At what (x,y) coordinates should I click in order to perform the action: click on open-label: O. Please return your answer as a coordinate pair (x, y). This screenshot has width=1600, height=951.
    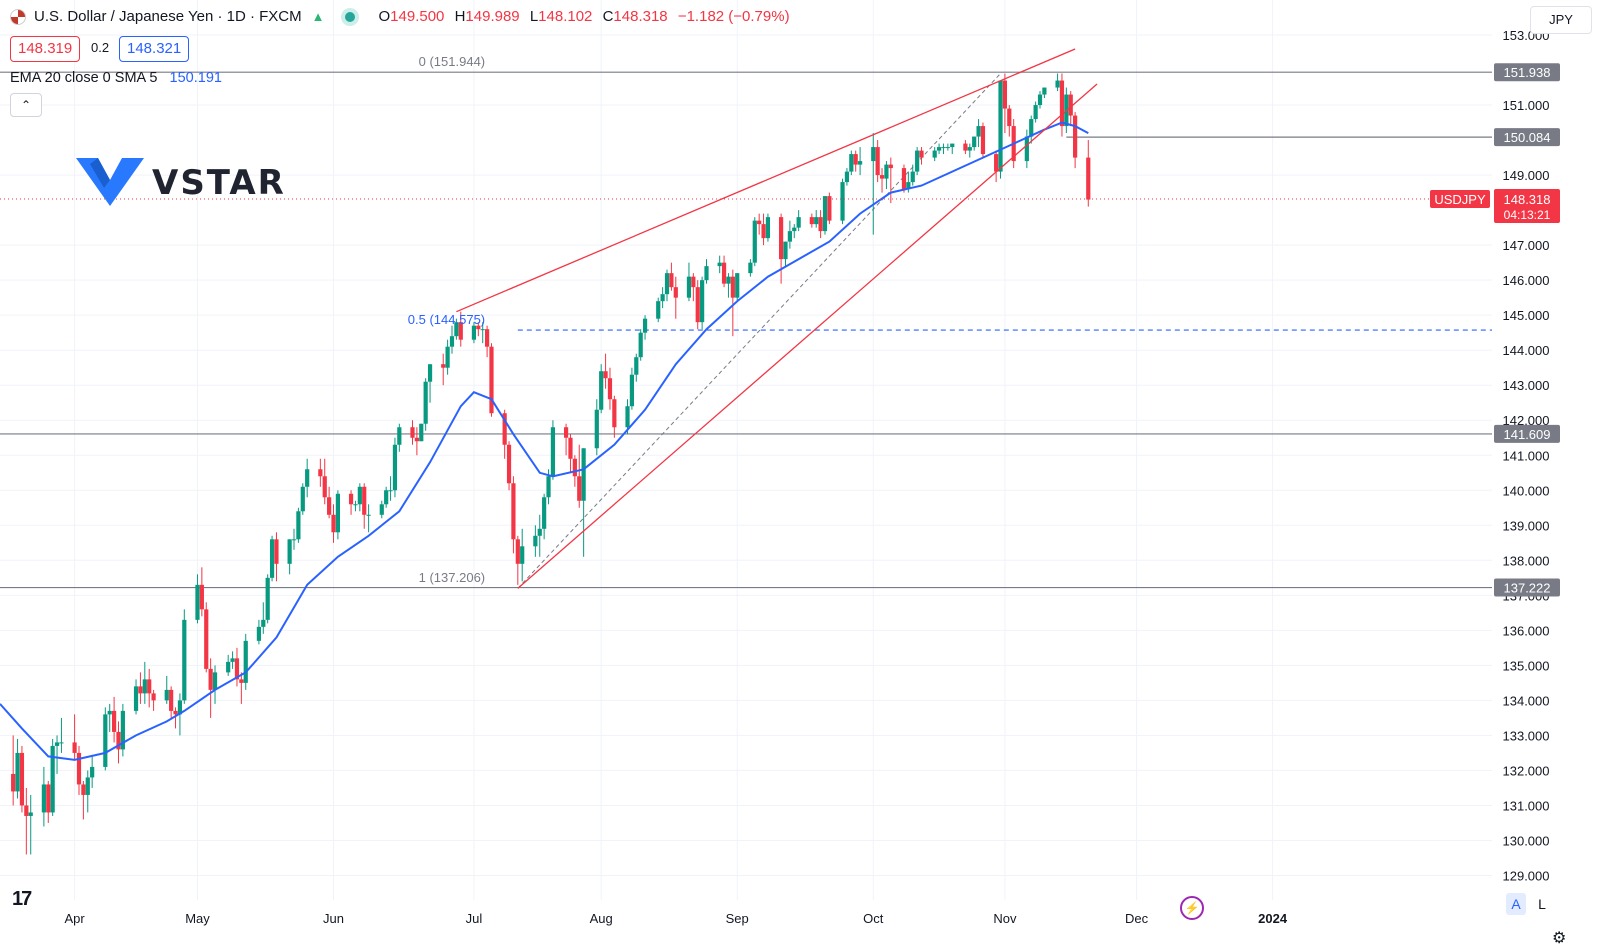
    Looking at the image, I should click on (384, 16).